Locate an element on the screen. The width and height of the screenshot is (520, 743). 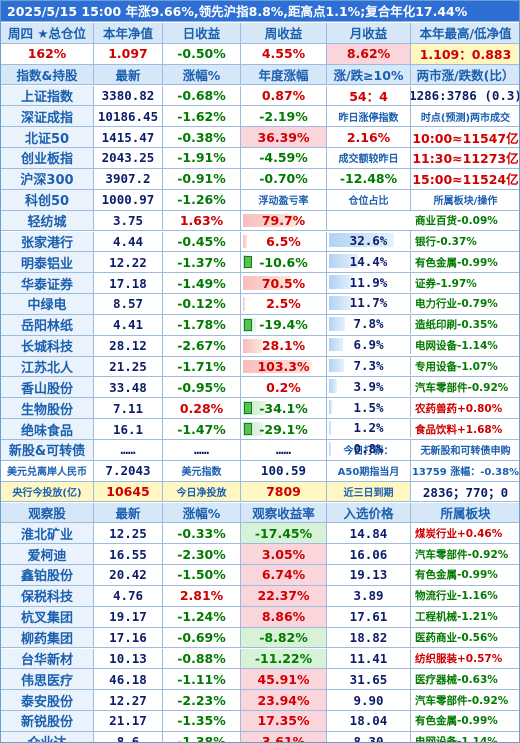
watch-entry: 18.82 is located at coordinates (369, 637).